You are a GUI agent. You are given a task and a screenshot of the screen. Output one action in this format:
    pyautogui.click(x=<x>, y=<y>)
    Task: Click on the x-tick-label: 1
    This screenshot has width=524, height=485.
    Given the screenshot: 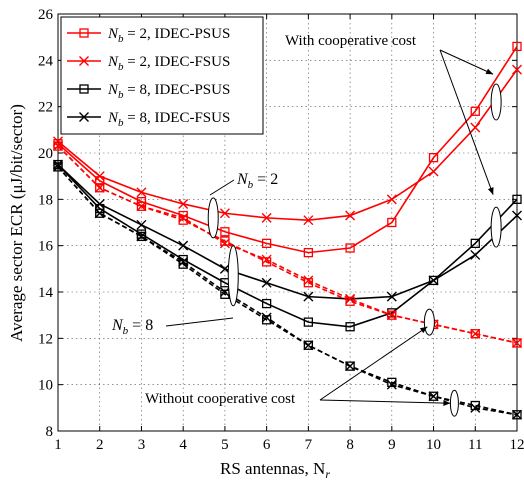 What is the action you would take?
    pyautogui.click(x=58, y=445)
    